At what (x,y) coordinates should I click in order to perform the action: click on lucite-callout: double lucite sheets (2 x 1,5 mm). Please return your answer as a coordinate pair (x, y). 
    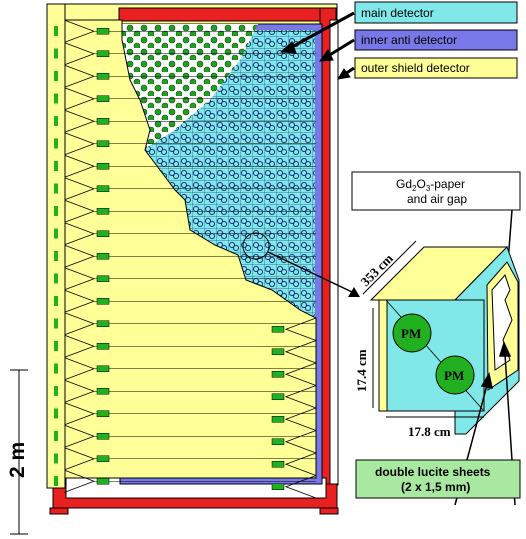
    Looking at the image, I should click on (438, 479).